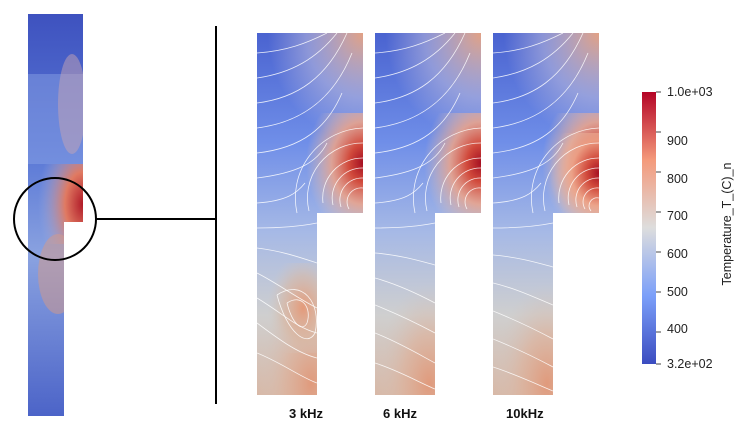 The image size is (751, 437). What do you see at coordinates (677, 179) in the screenshot?
I see `colorbar-tick-label: 800` at bounding box center [677, 179].